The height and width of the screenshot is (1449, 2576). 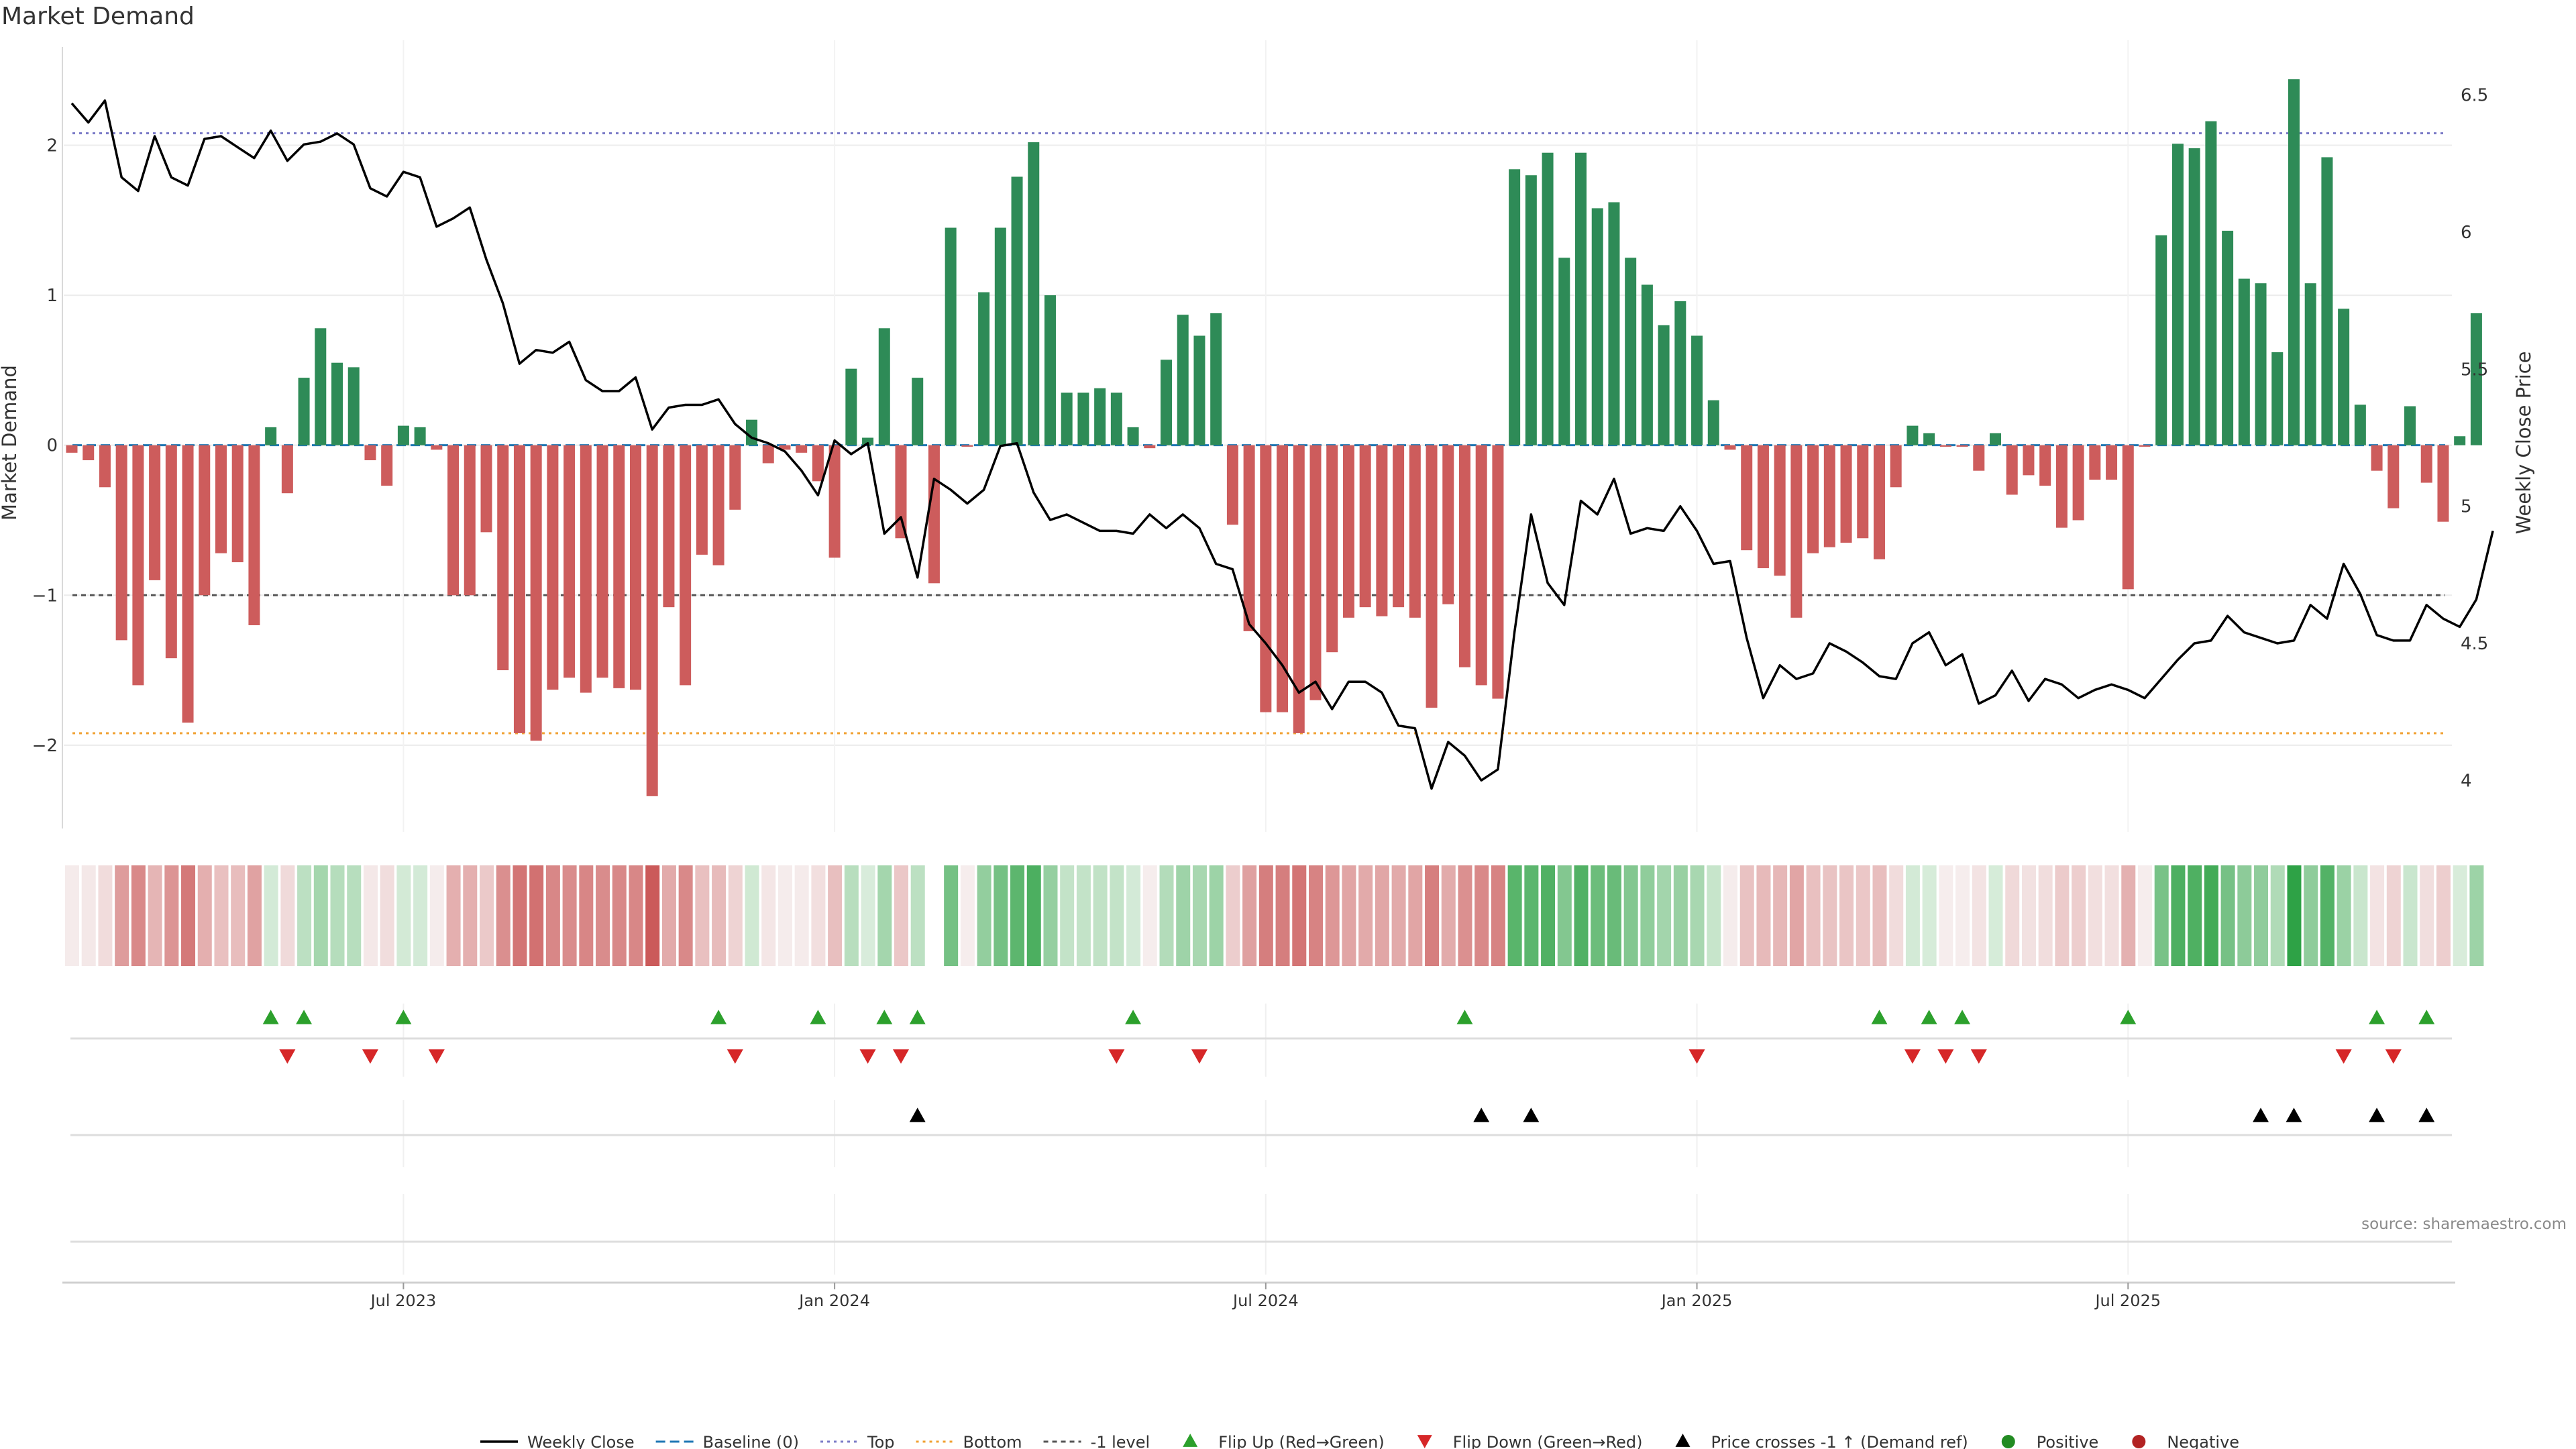 What do you see at coordinates (2474, 644) in the screenshot?
I see `y-tick-right: 4.5` at bounding box center [2474, 644].